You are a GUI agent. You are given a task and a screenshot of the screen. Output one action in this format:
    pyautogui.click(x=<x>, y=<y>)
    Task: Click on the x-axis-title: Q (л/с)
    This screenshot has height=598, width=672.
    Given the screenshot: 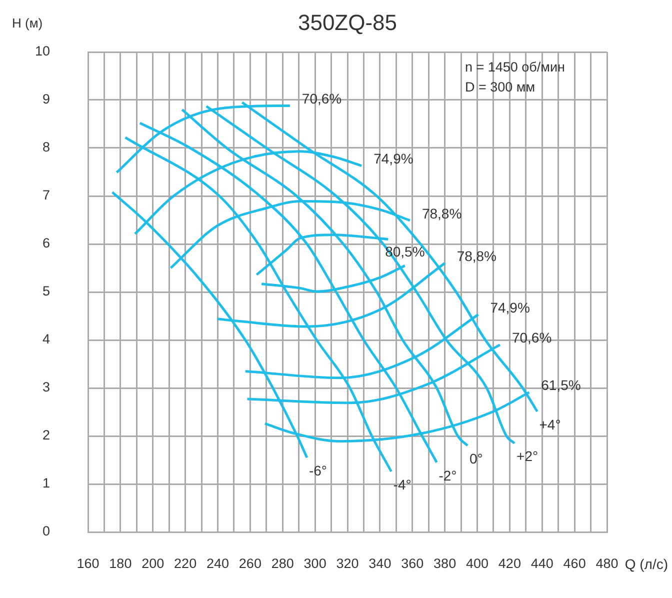 What is the action you would take?
    pyautogui.click(x=646, y=564)
    